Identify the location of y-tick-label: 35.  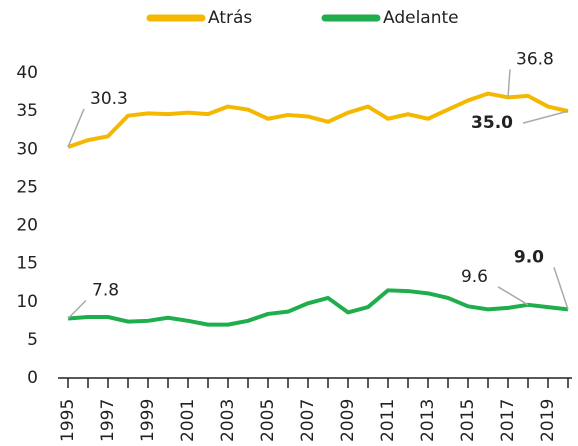
(27, 111).